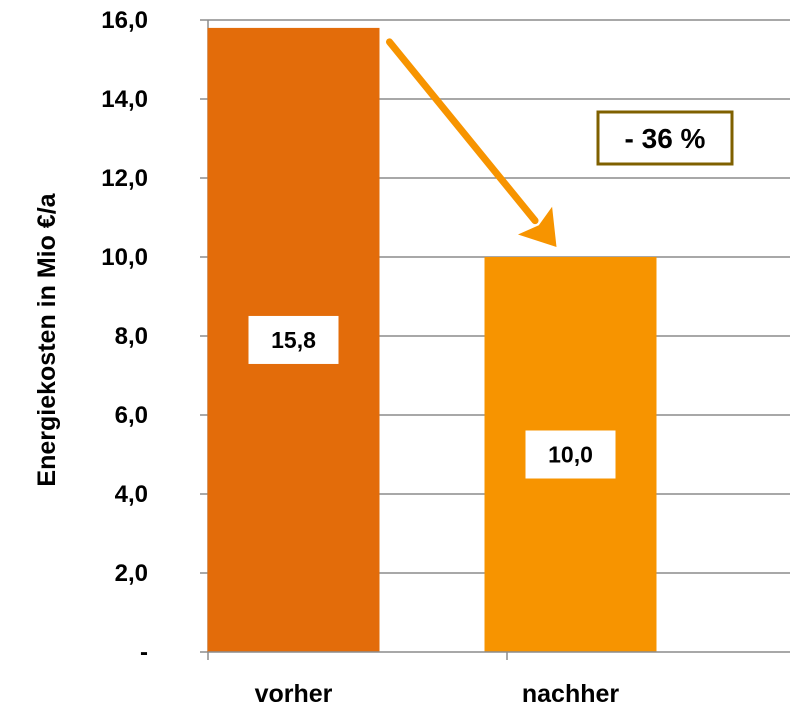  I want to click on annotation-text: - 36 %, so click(665, 138).